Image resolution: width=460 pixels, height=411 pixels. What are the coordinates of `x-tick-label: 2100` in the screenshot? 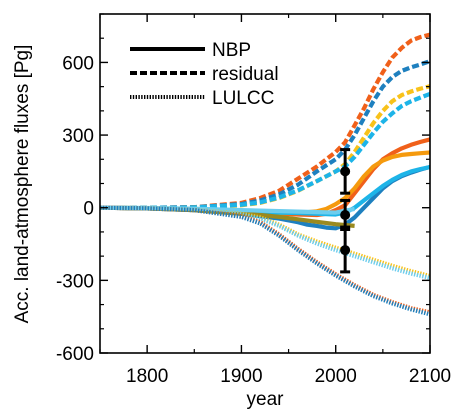 It's located at (430, 376).